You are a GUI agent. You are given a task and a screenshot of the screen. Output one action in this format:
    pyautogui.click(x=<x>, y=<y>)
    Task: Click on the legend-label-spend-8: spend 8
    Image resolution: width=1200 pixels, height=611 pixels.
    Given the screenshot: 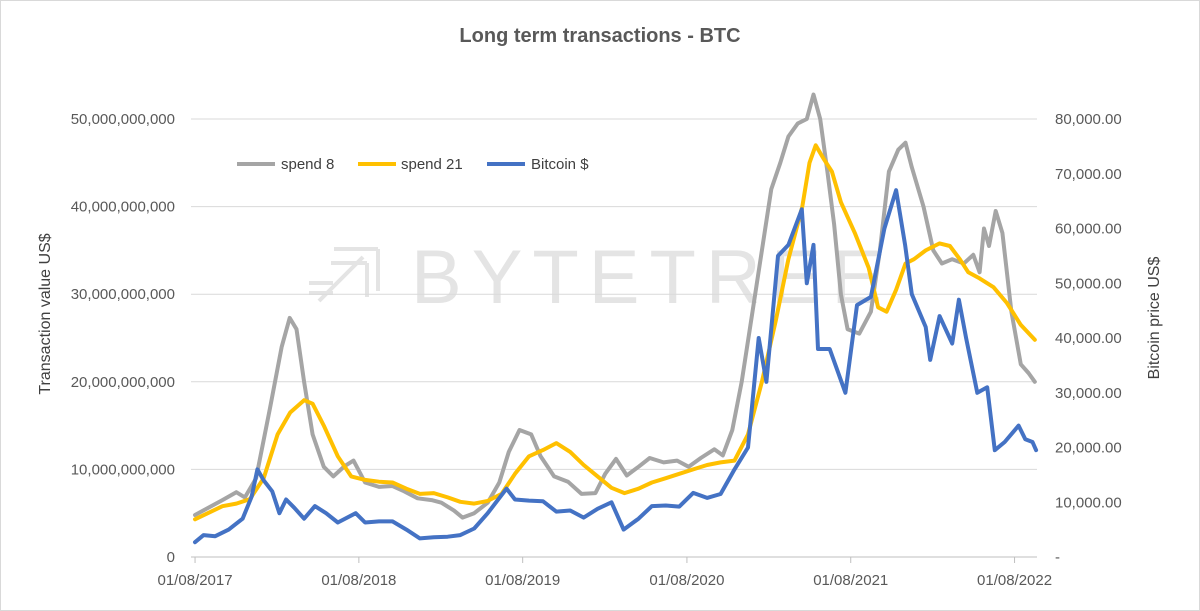 What is the action you would take?
    pyautogui.click(x=307, y=164)
    